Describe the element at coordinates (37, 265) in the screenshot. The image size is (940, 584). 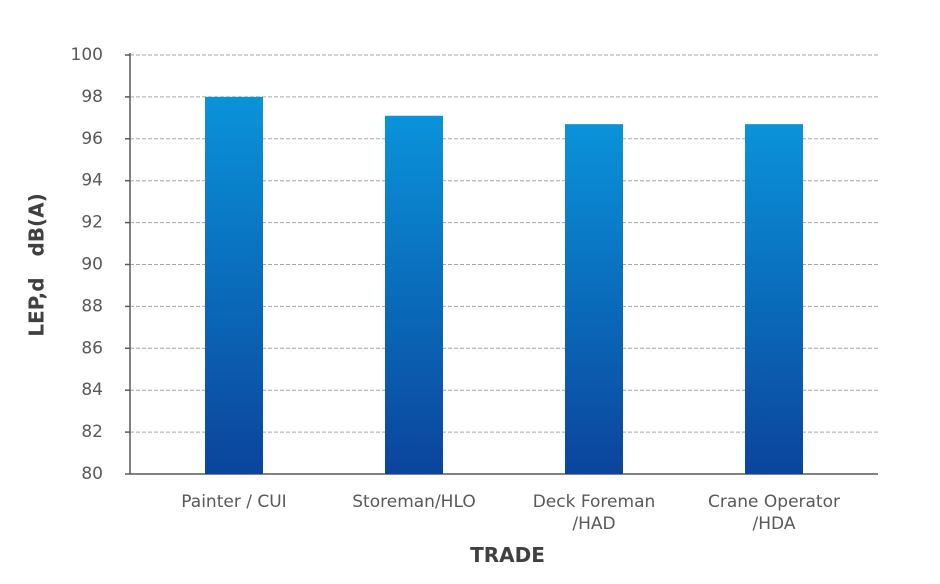
I see `y-axis-title: LEP,d dB(A)` at that location.